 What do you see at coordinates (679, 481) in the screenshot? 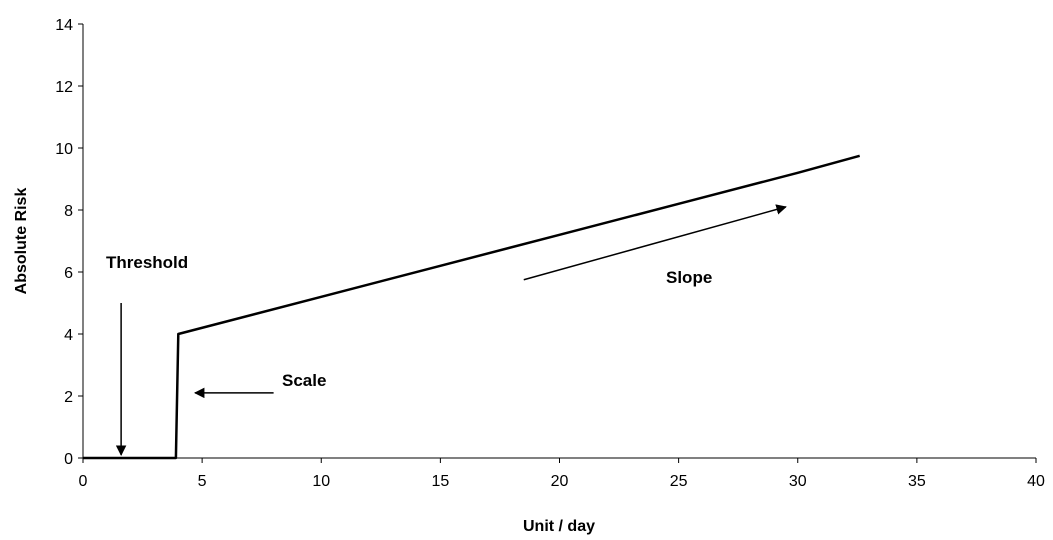
I see `x-tick-label: 25` at bounding box center [679, 481].